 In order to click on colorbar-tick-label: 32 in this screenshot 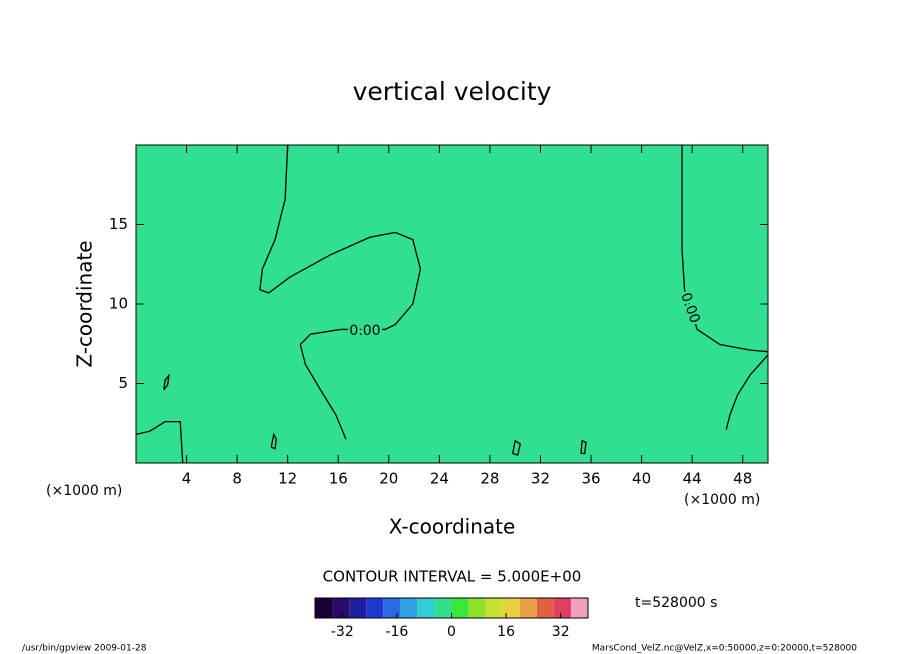, I will do `click(561, 632)`.